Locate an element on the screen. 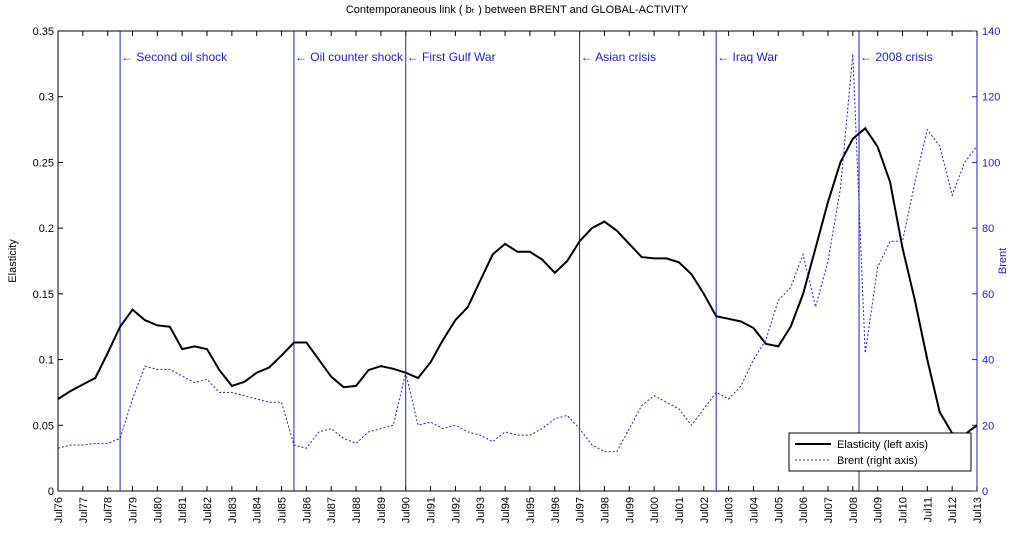  event-label: ← Iraq War is located at coordinates (747, 57).